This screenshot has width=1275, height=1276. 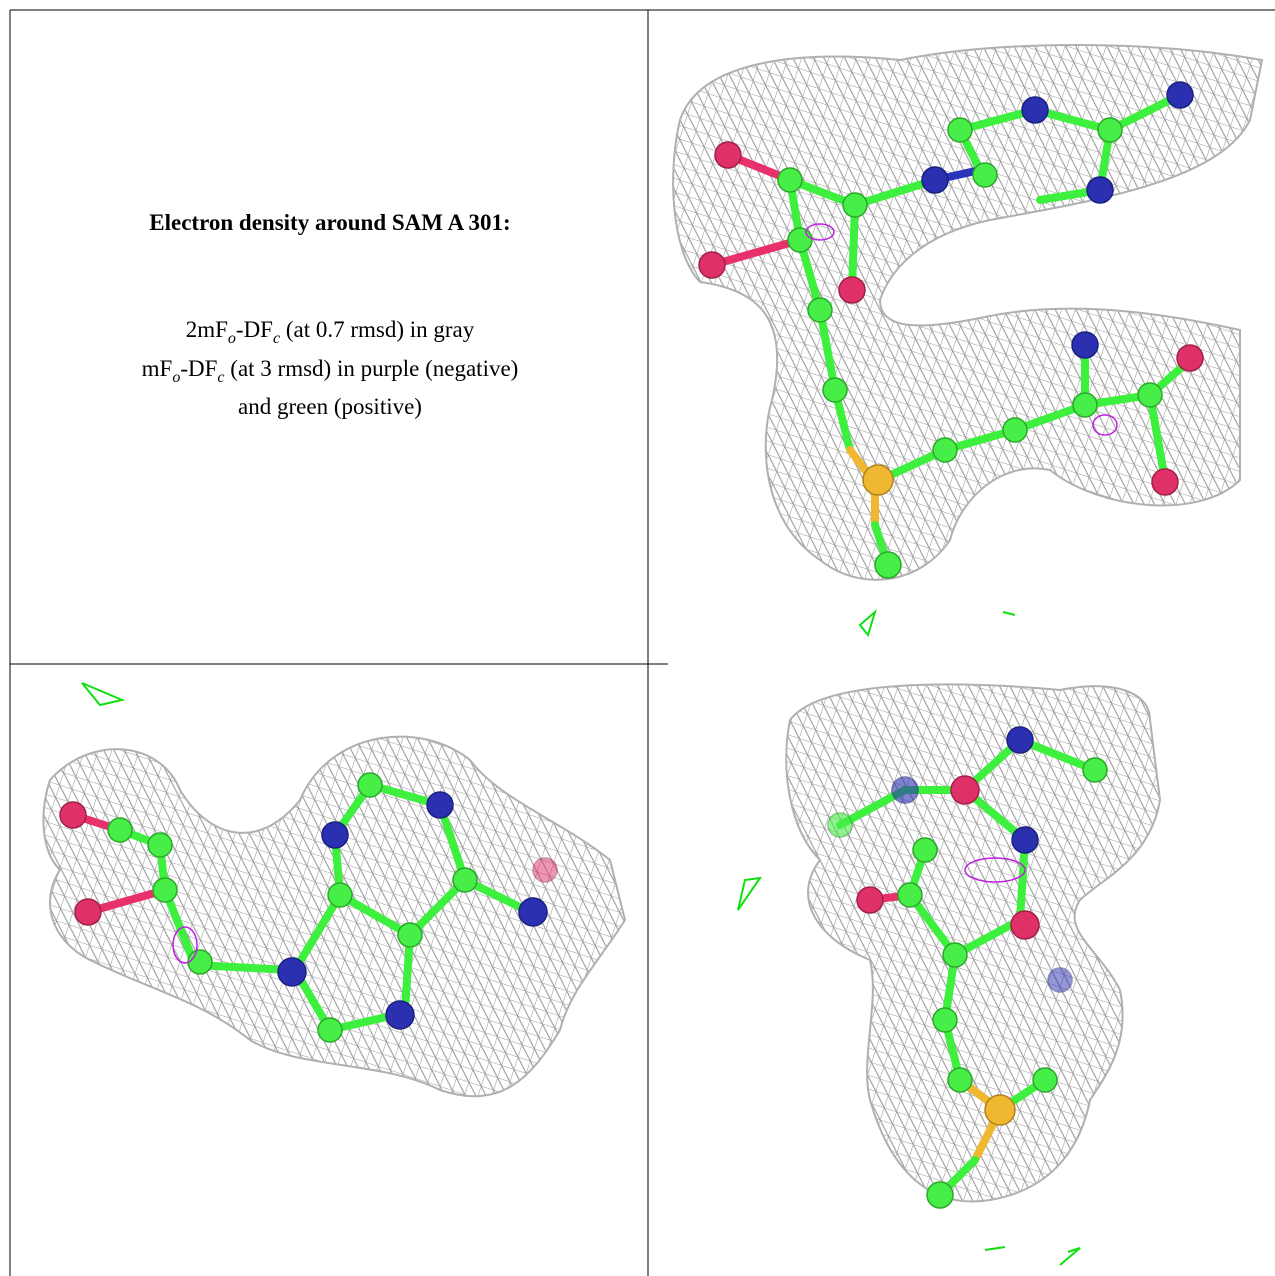 What do you see at coordinates (372, 368) in the screenshot?
I see `legend-text: (at 3 rmsd) in purple (negative)` at bounding box center [372, 368].